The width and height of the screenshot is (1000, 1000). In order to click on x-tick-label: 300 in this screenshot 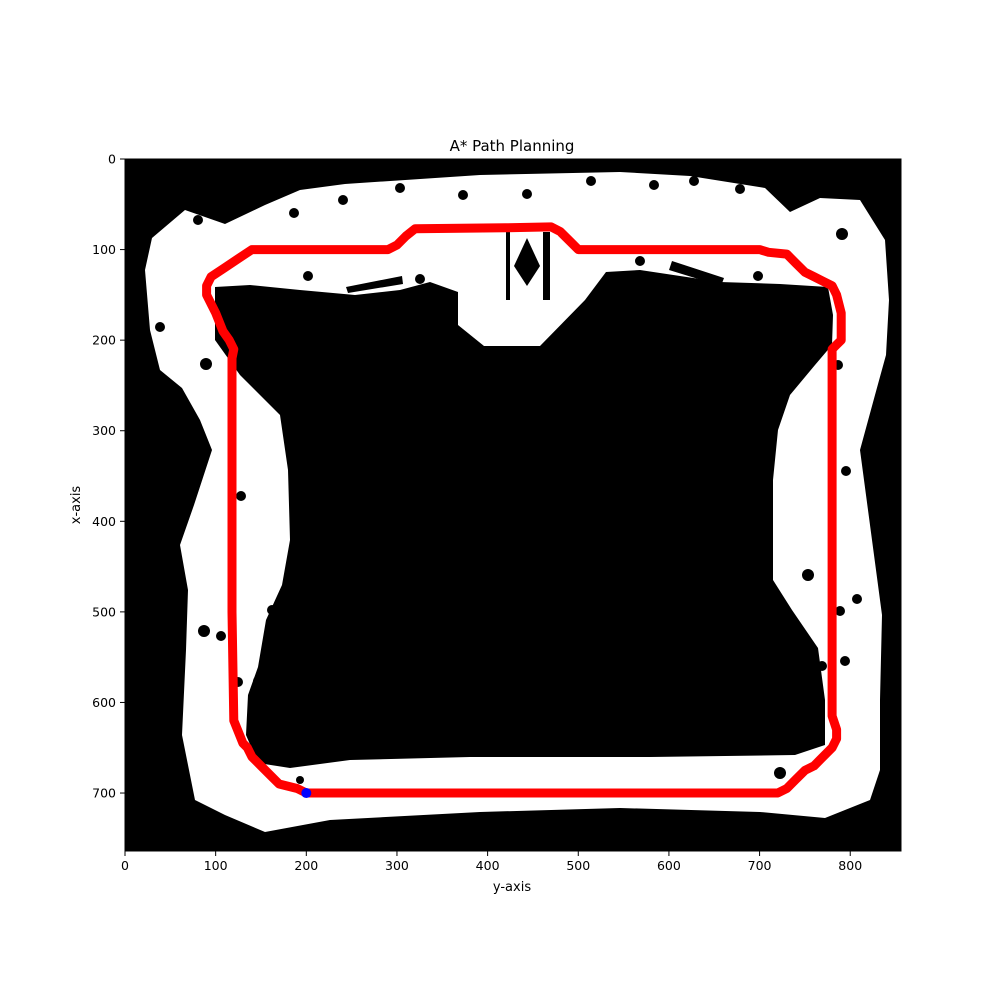, I will do `click(397, 865)`.